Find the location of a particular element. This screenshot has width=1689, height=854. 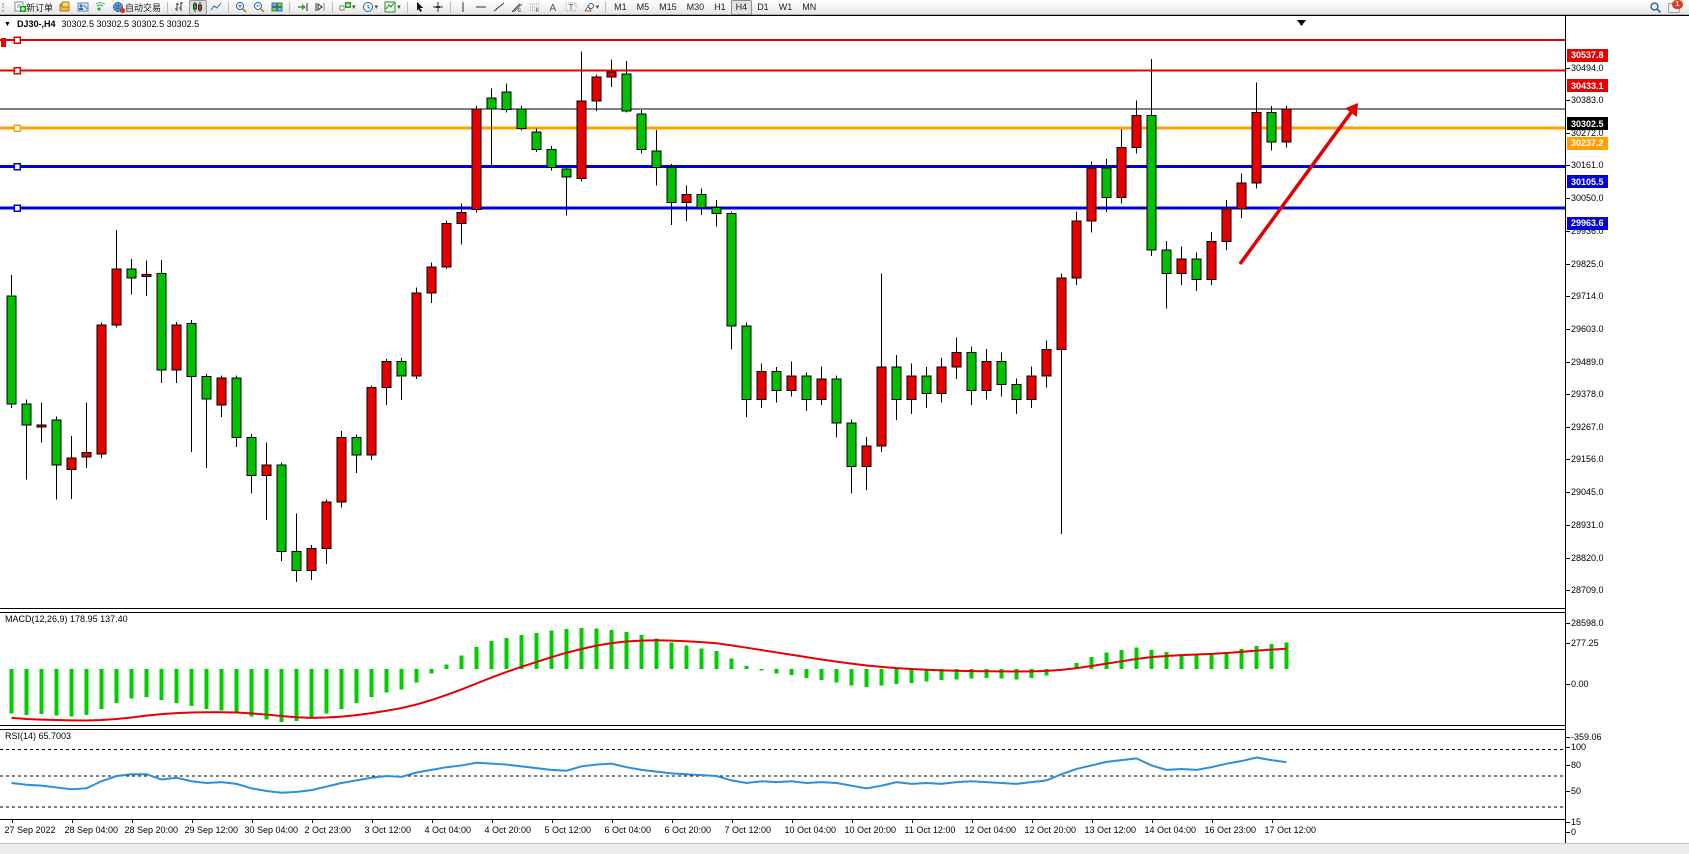

timeframe-button-H1: H1 is located at coordinates (720, 7).